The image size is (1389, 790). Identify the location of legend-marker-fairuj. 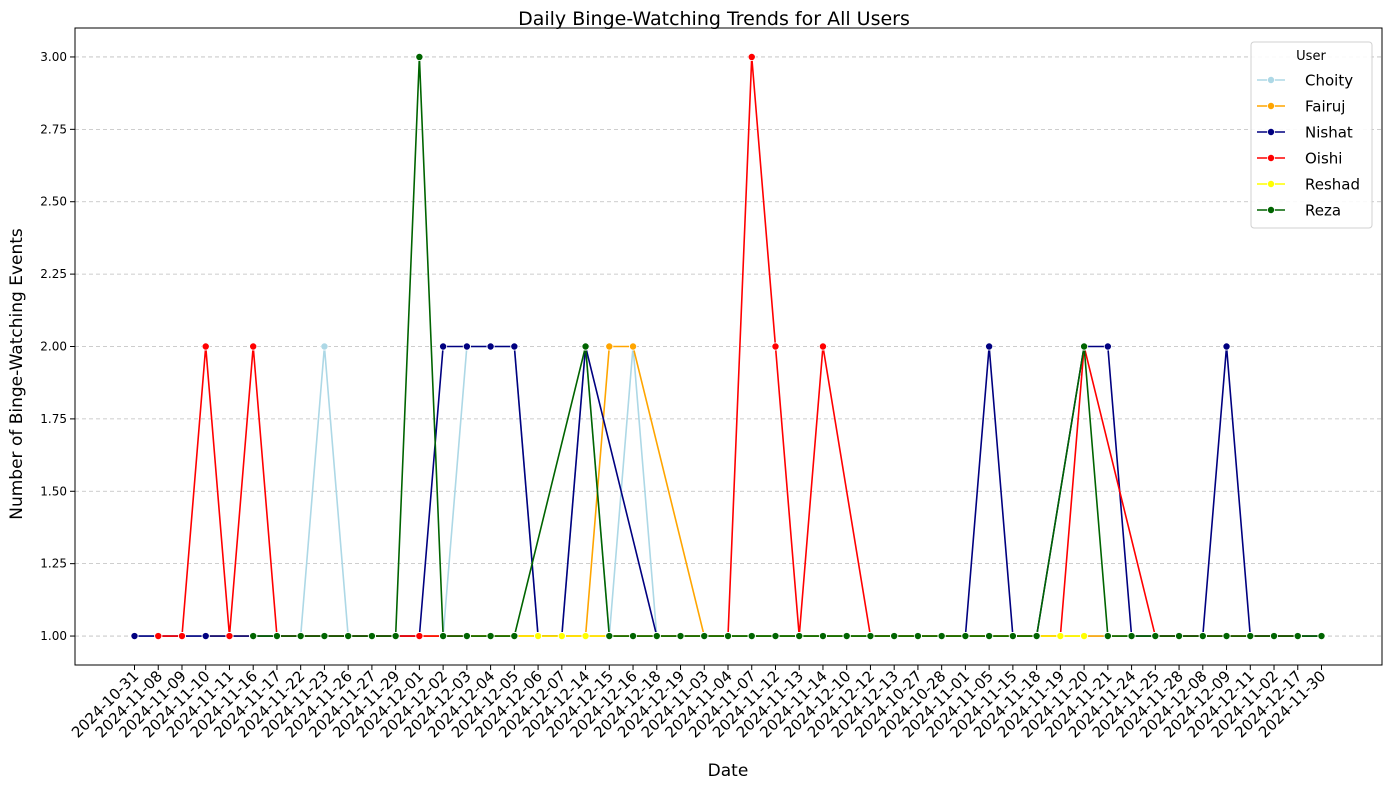
(1271, 106).